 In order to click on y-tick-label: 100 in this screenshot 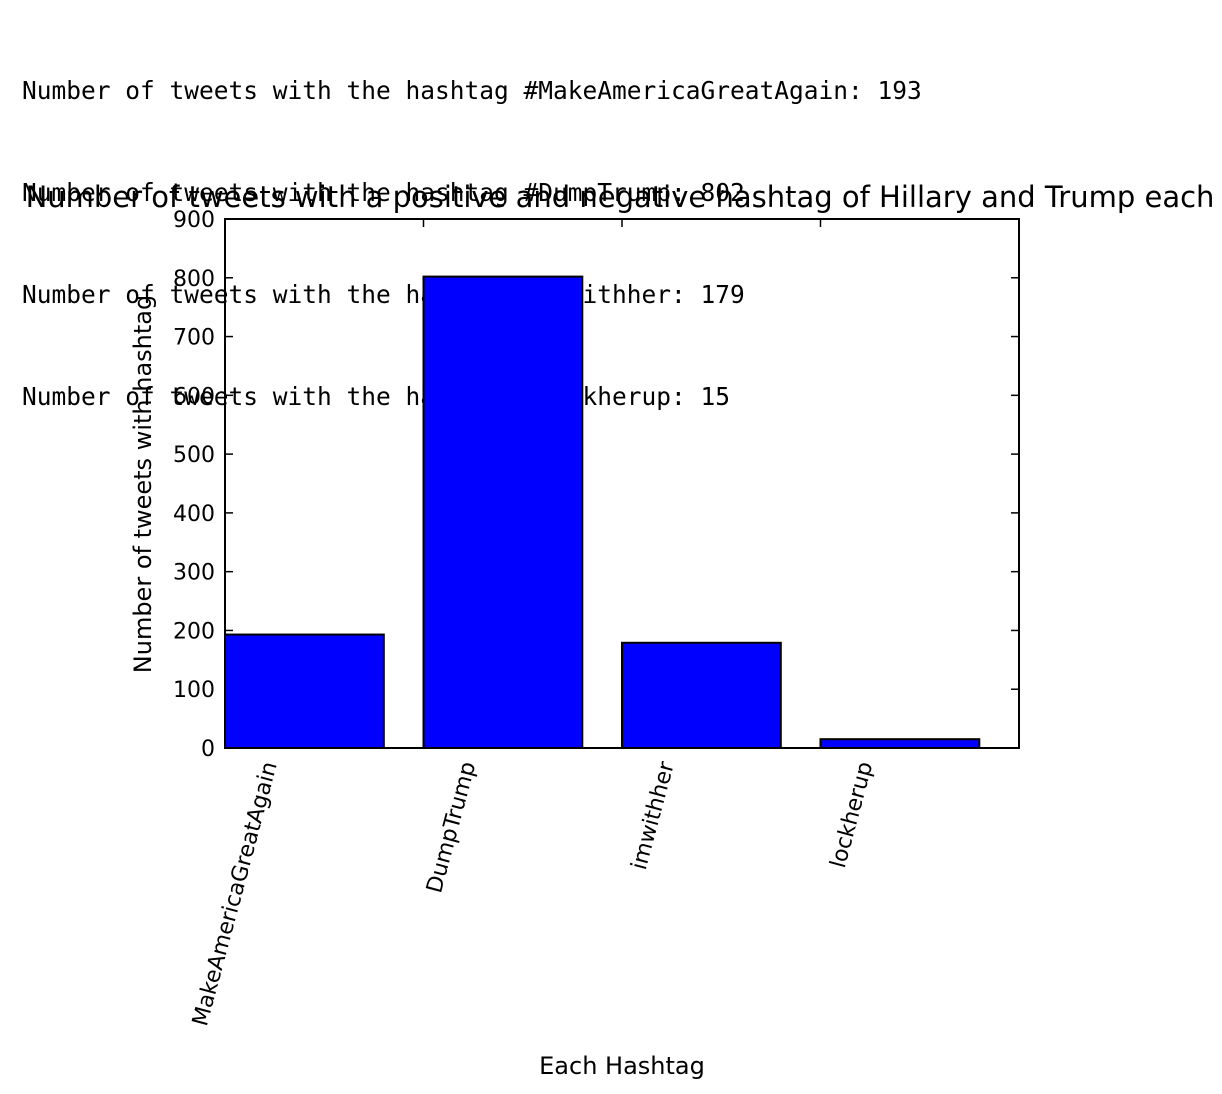, I will do `click(194, 690)`.